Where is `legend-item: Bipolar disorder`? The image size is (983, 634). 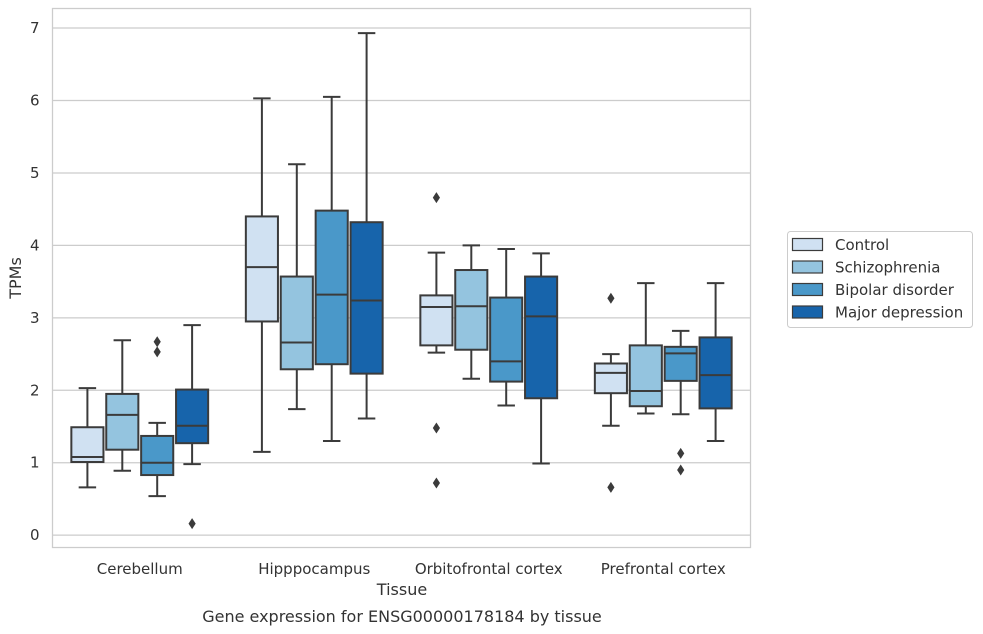
legend-item: Bipolar disorder is located at coordinates (873, 290).